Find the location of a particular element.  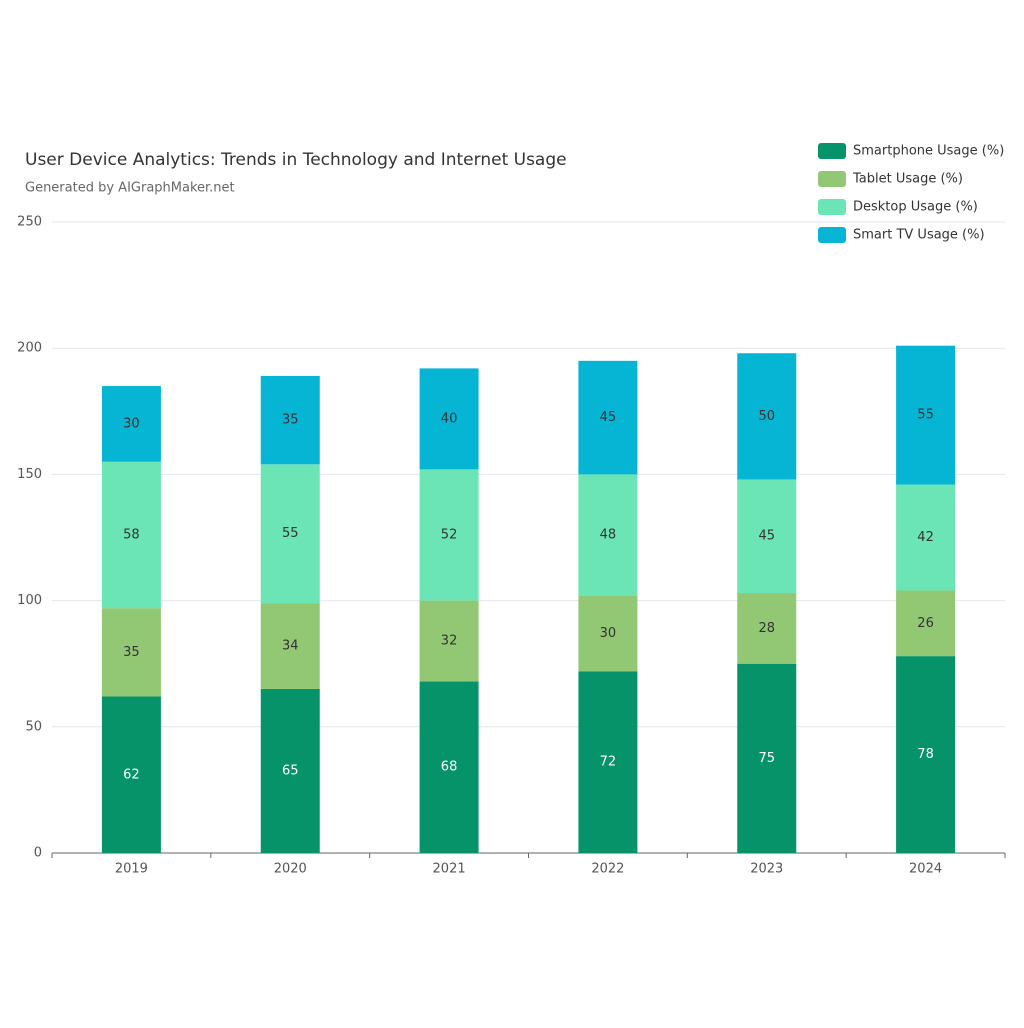

data-label: 26 is located at coordinates (925, 623).